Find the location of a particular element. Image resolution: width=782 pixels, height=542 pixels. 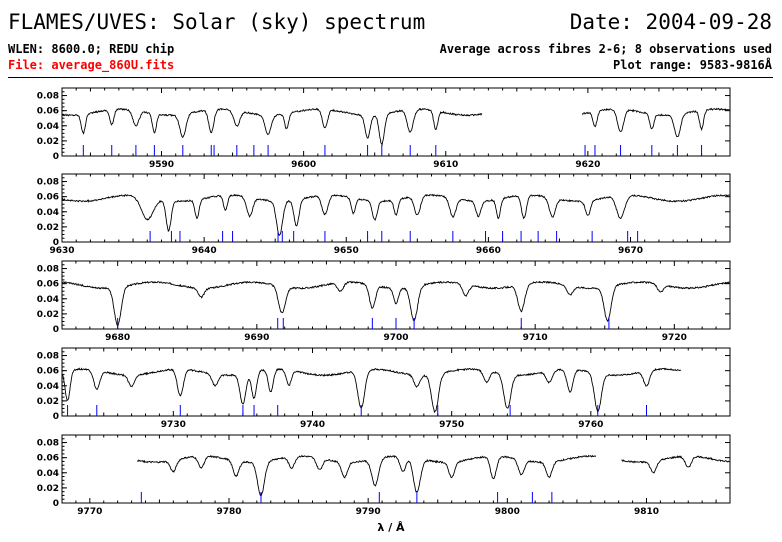

file-name: File: average_860U.fits is located at coordinates (91, 65).